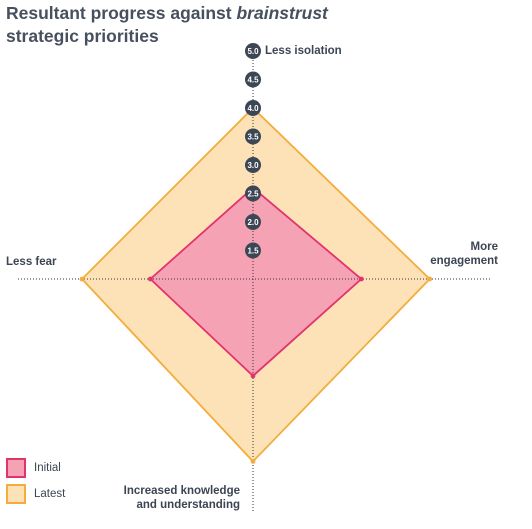  Describe the element at coordinates (47, 468) in the screenshot. I see `legend-label-initial: Initial` at that location.